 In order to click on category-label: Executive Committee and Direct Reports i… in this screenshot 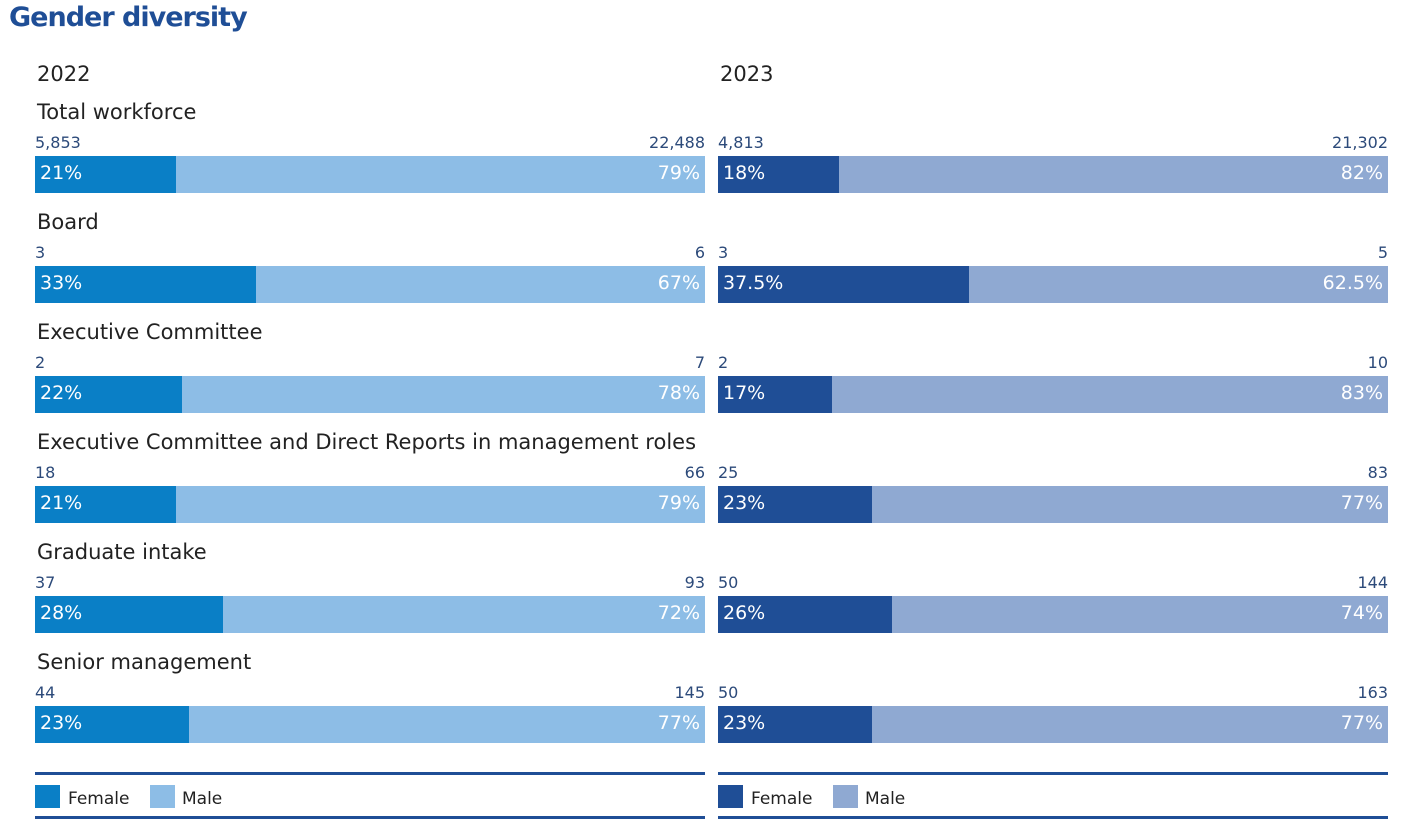, I will do `click(367, 442)`.